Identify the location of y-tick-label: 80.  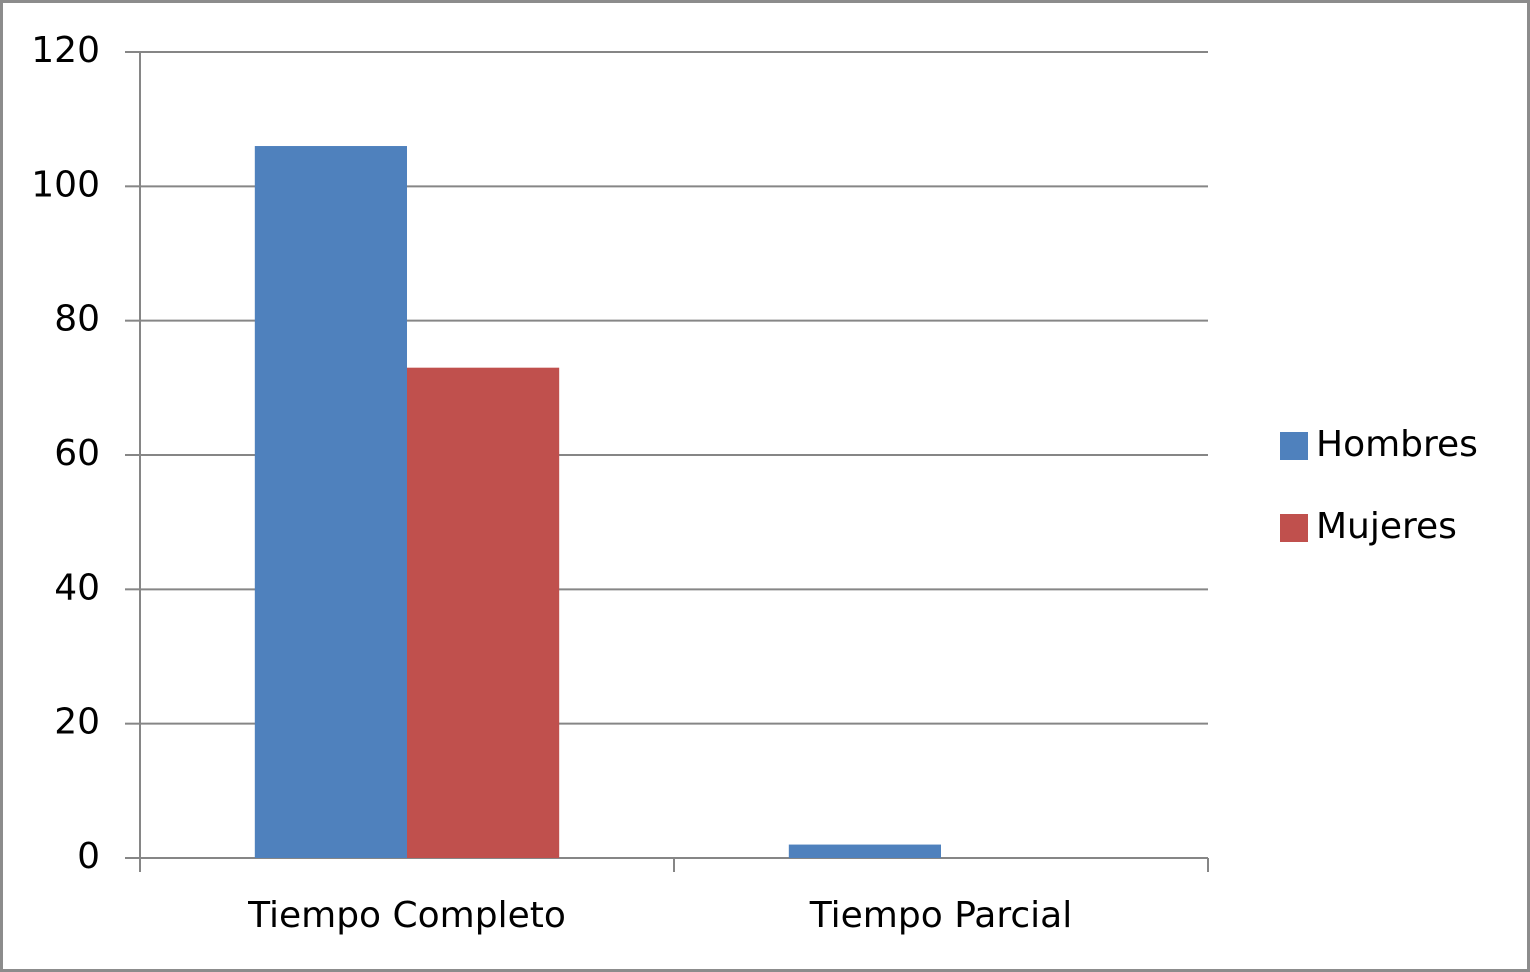
(77, 319).